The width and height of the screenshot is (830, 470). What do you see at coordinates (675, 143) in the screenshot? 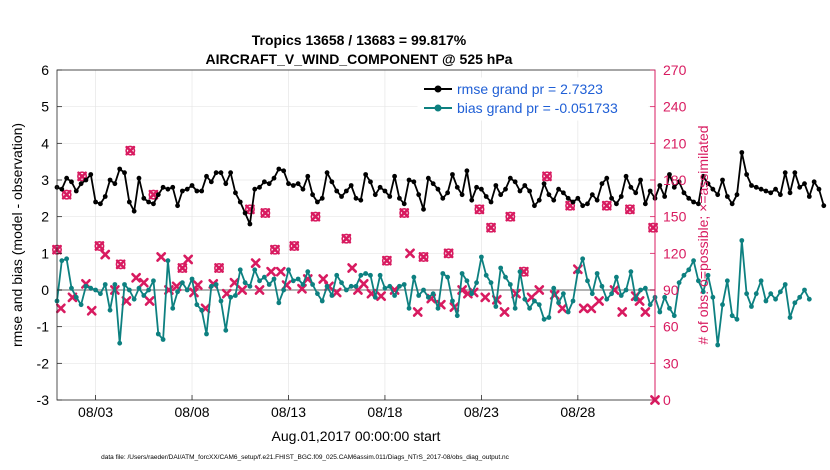
I see `y2-tick-label: 210` at bounding box center [675, 143].